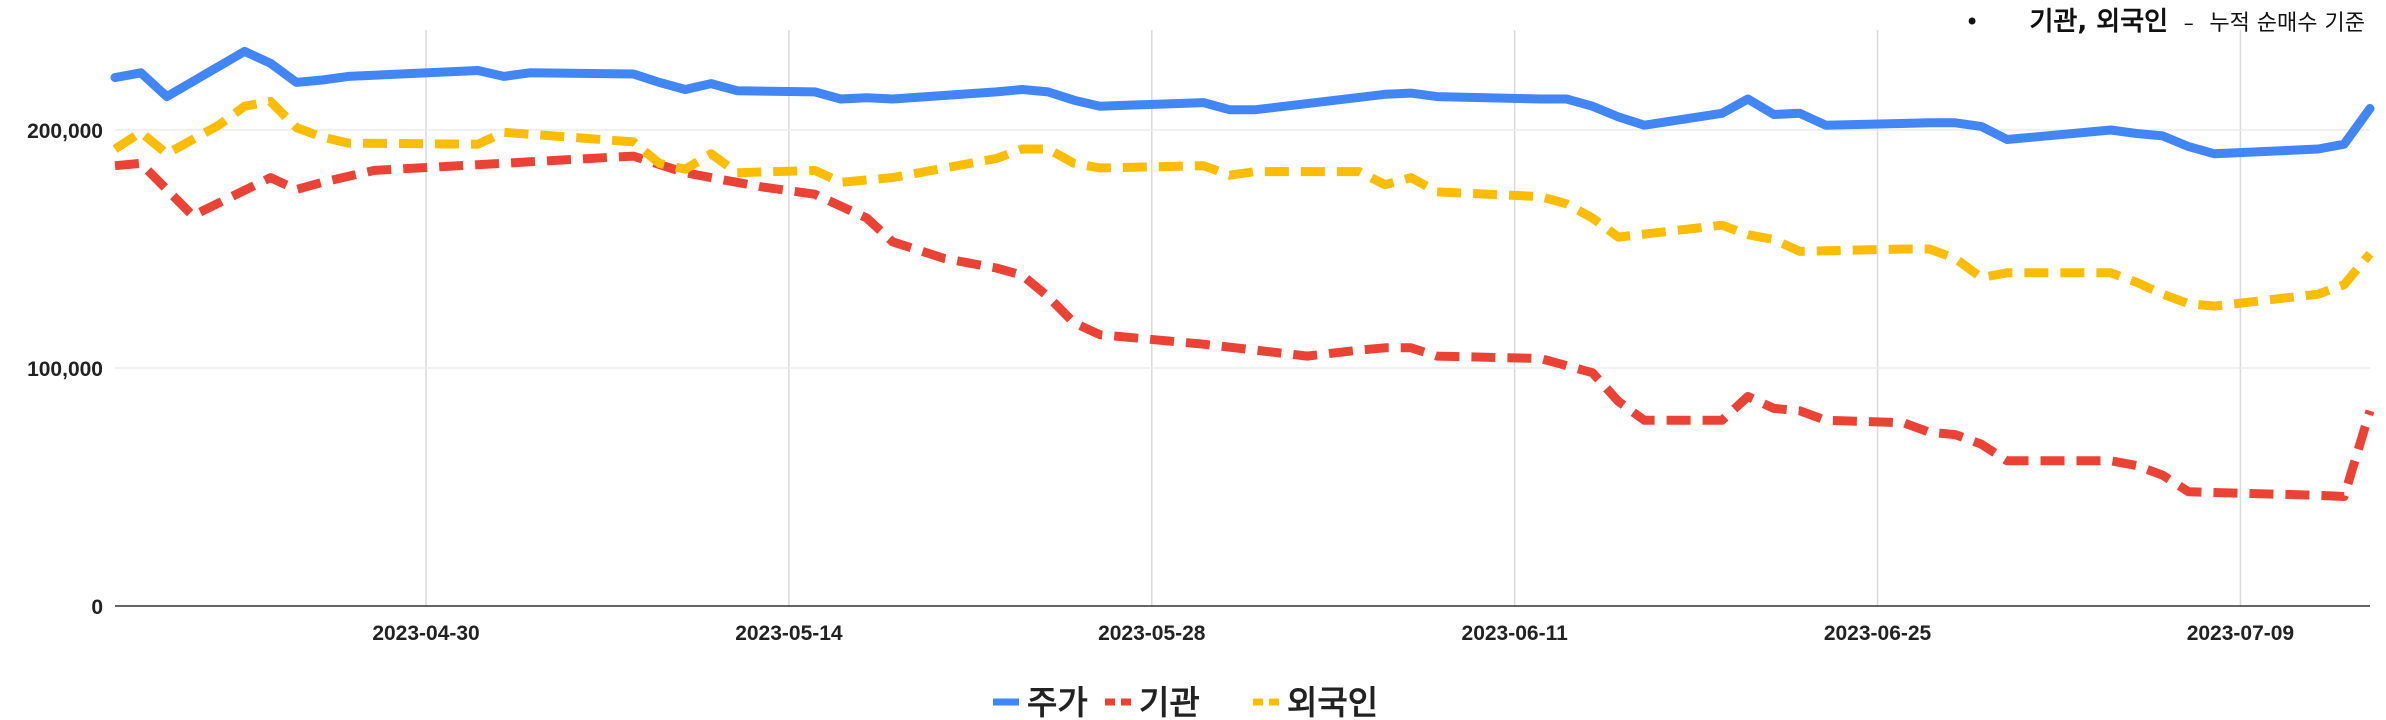  I want to click on series-line, so click(1242, 102).